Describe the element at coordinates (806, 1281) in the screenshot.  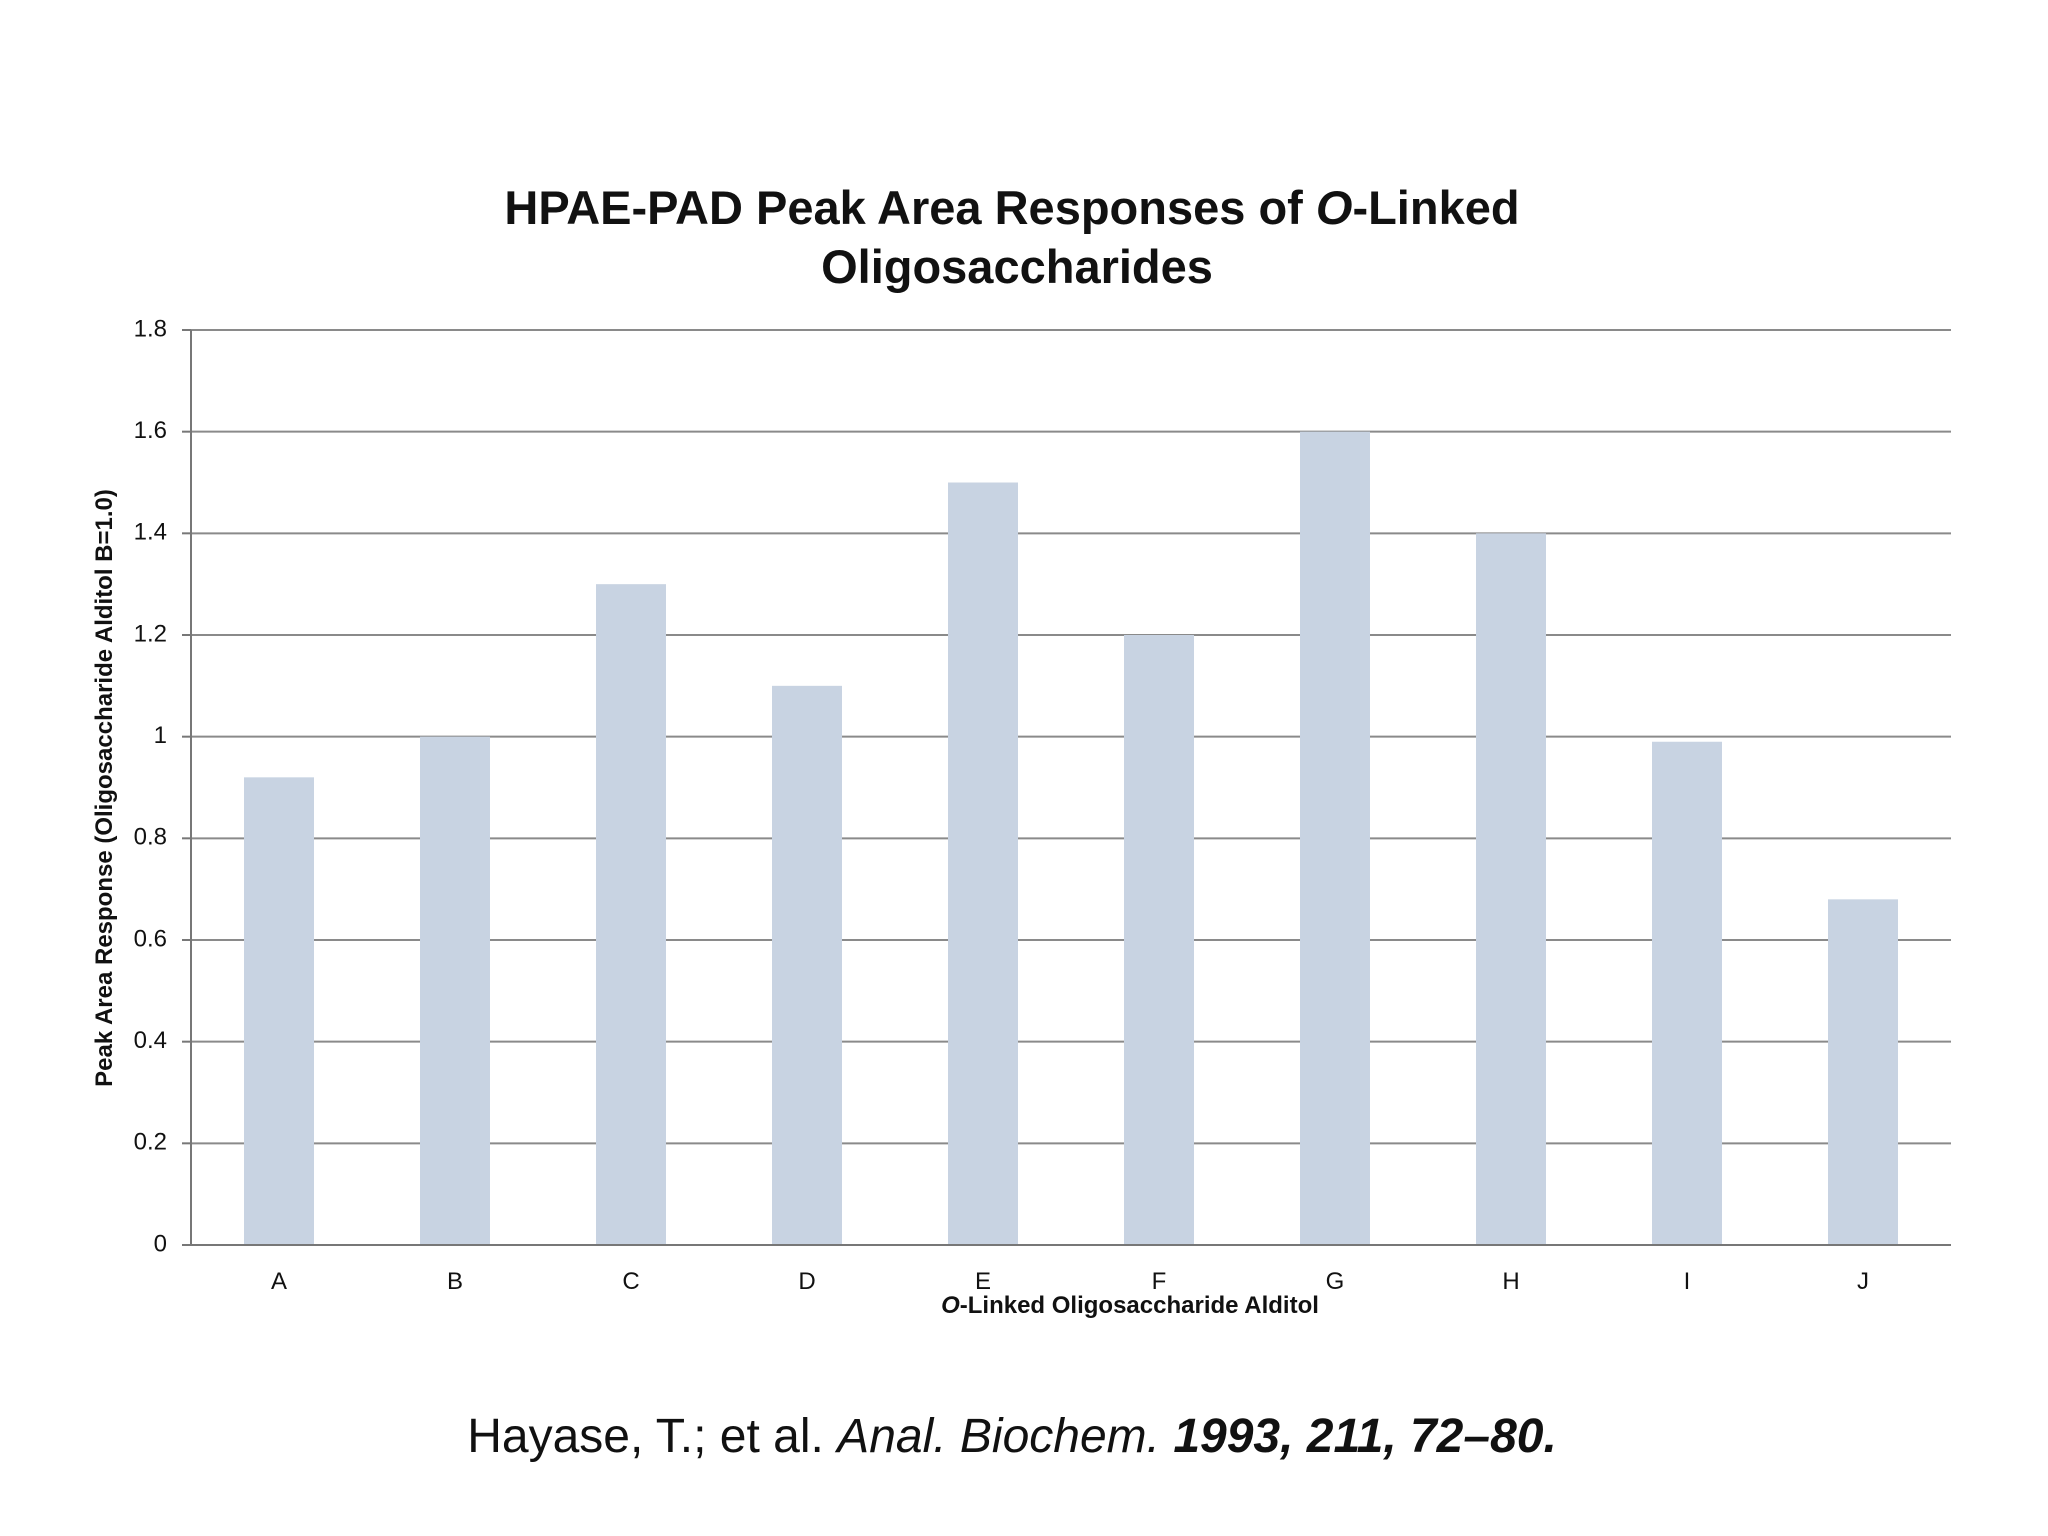
I see `x-tick-label: D` at that location.